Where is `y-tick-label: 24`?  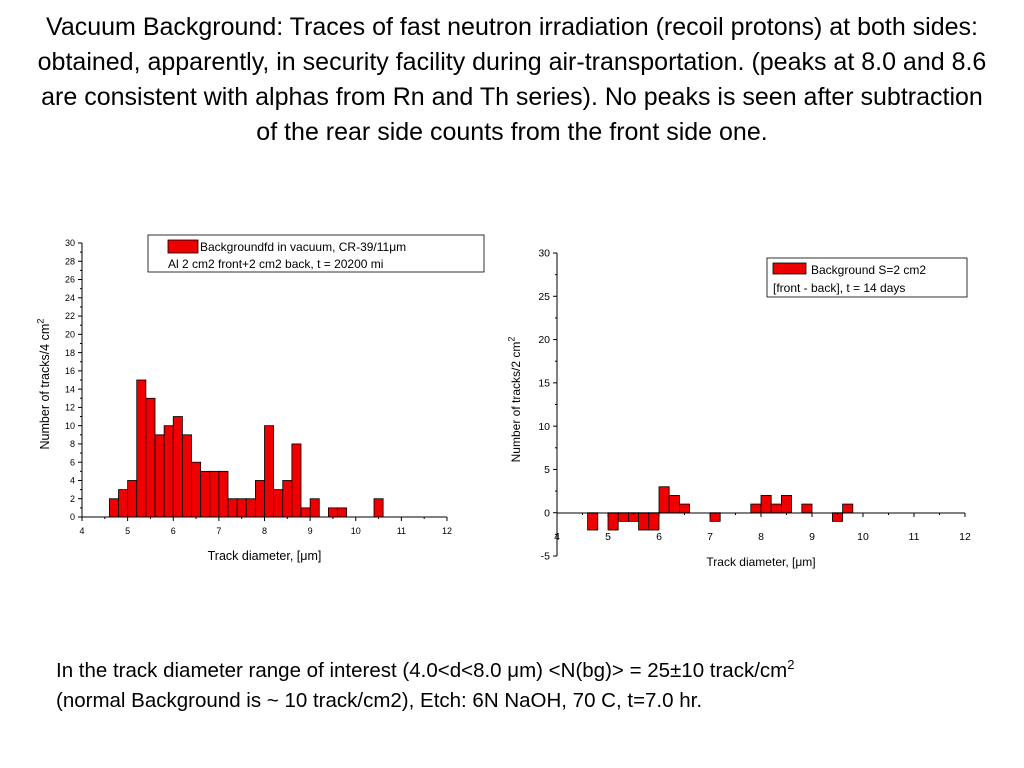 y-tick-label: 24 is located at coordinates (70, 298).